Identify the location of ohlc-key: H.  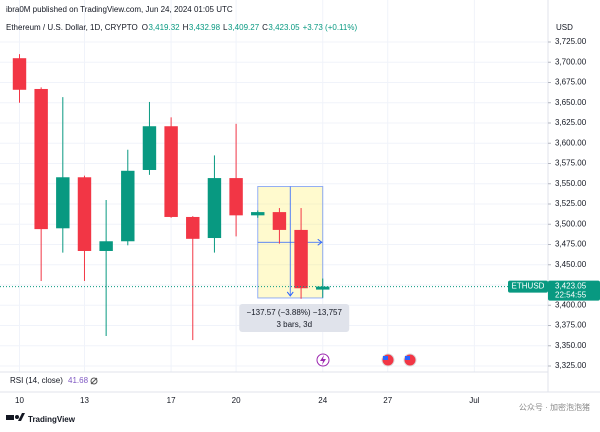
(186, 27).